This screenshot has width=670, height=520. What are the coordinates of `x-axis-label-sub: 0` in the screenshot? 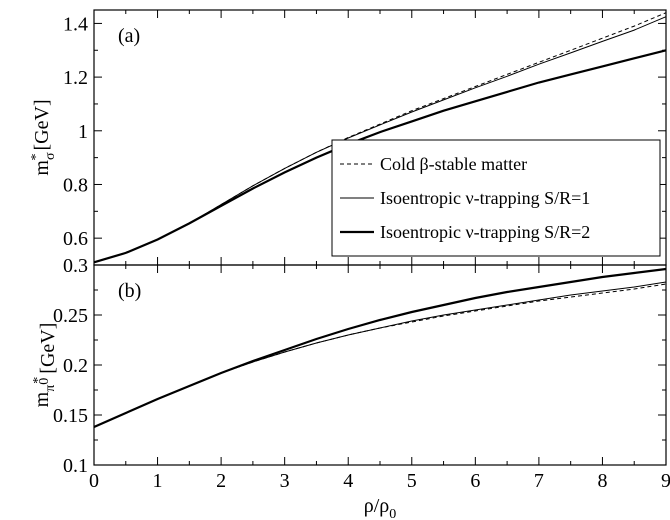 It's located at (392, 513).